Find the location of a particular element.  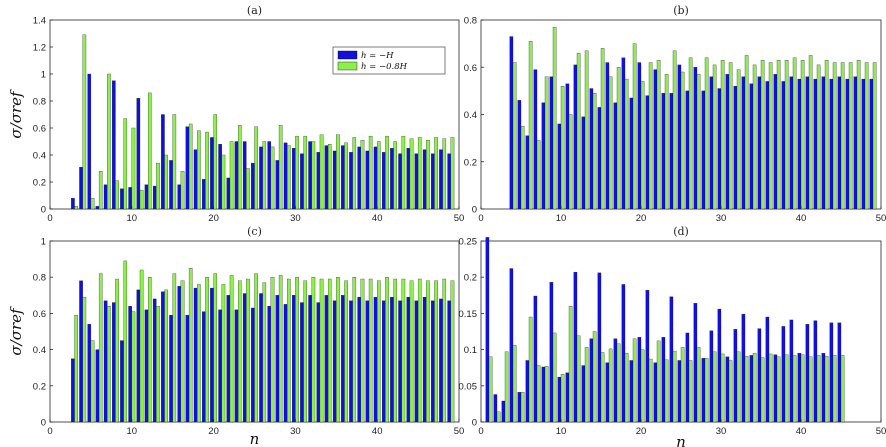

bar-a-s2-n28 is located at coordinates (280, 167).